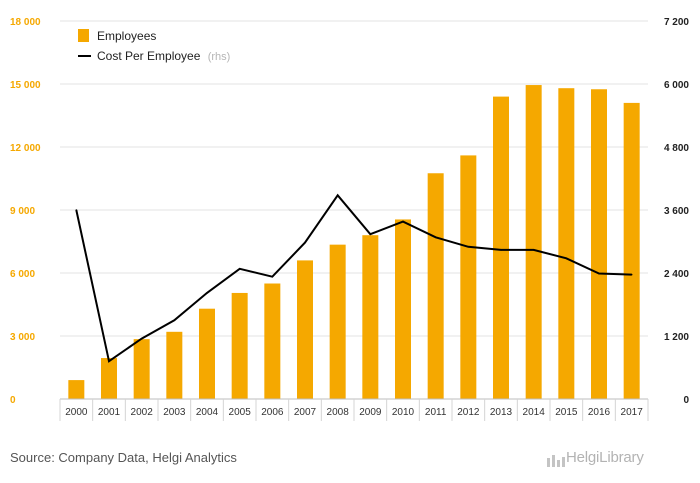 The height and width of the screenshot is (483, 700). Describe the element at coordinates (240, 412) in the screenshot. I see `x-tick-label: 2005` at that location.